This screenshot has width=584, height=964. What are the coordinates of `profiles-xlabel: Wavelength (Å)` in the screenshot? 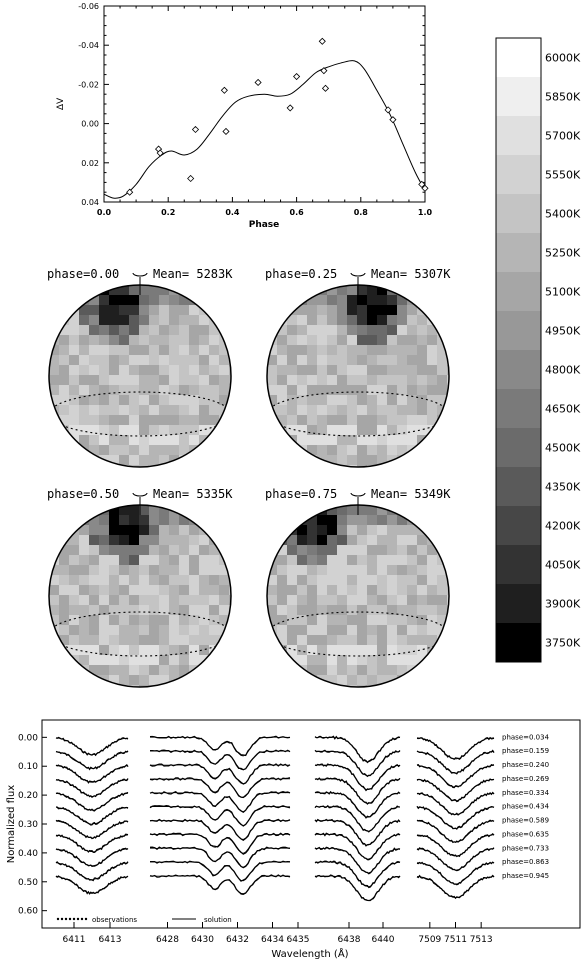 It's located at (309, 953).